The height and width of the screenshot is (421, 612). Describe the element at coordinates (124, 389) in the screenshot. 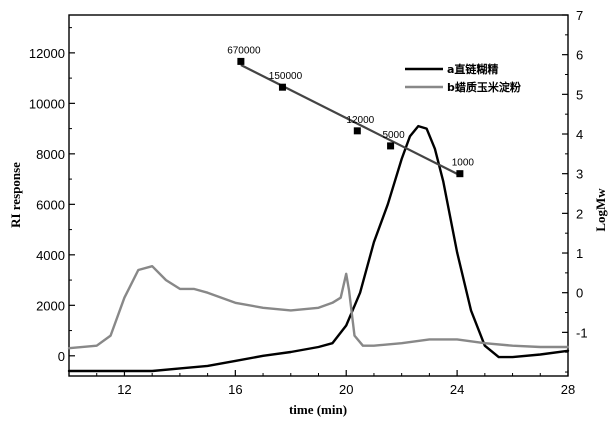

I see `x-tick-label: 12` at that location.